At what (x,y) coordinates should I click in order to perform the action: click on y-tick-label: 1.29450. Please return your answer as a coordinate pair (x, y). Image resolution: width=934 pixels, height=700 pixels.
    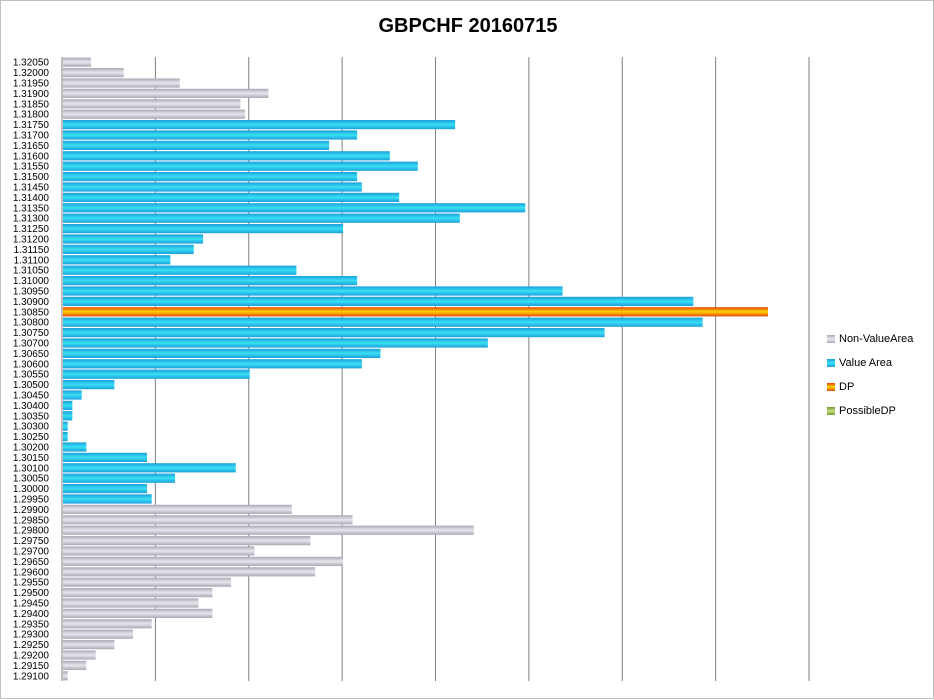
    Looking at the image, I should click on (31, 604).